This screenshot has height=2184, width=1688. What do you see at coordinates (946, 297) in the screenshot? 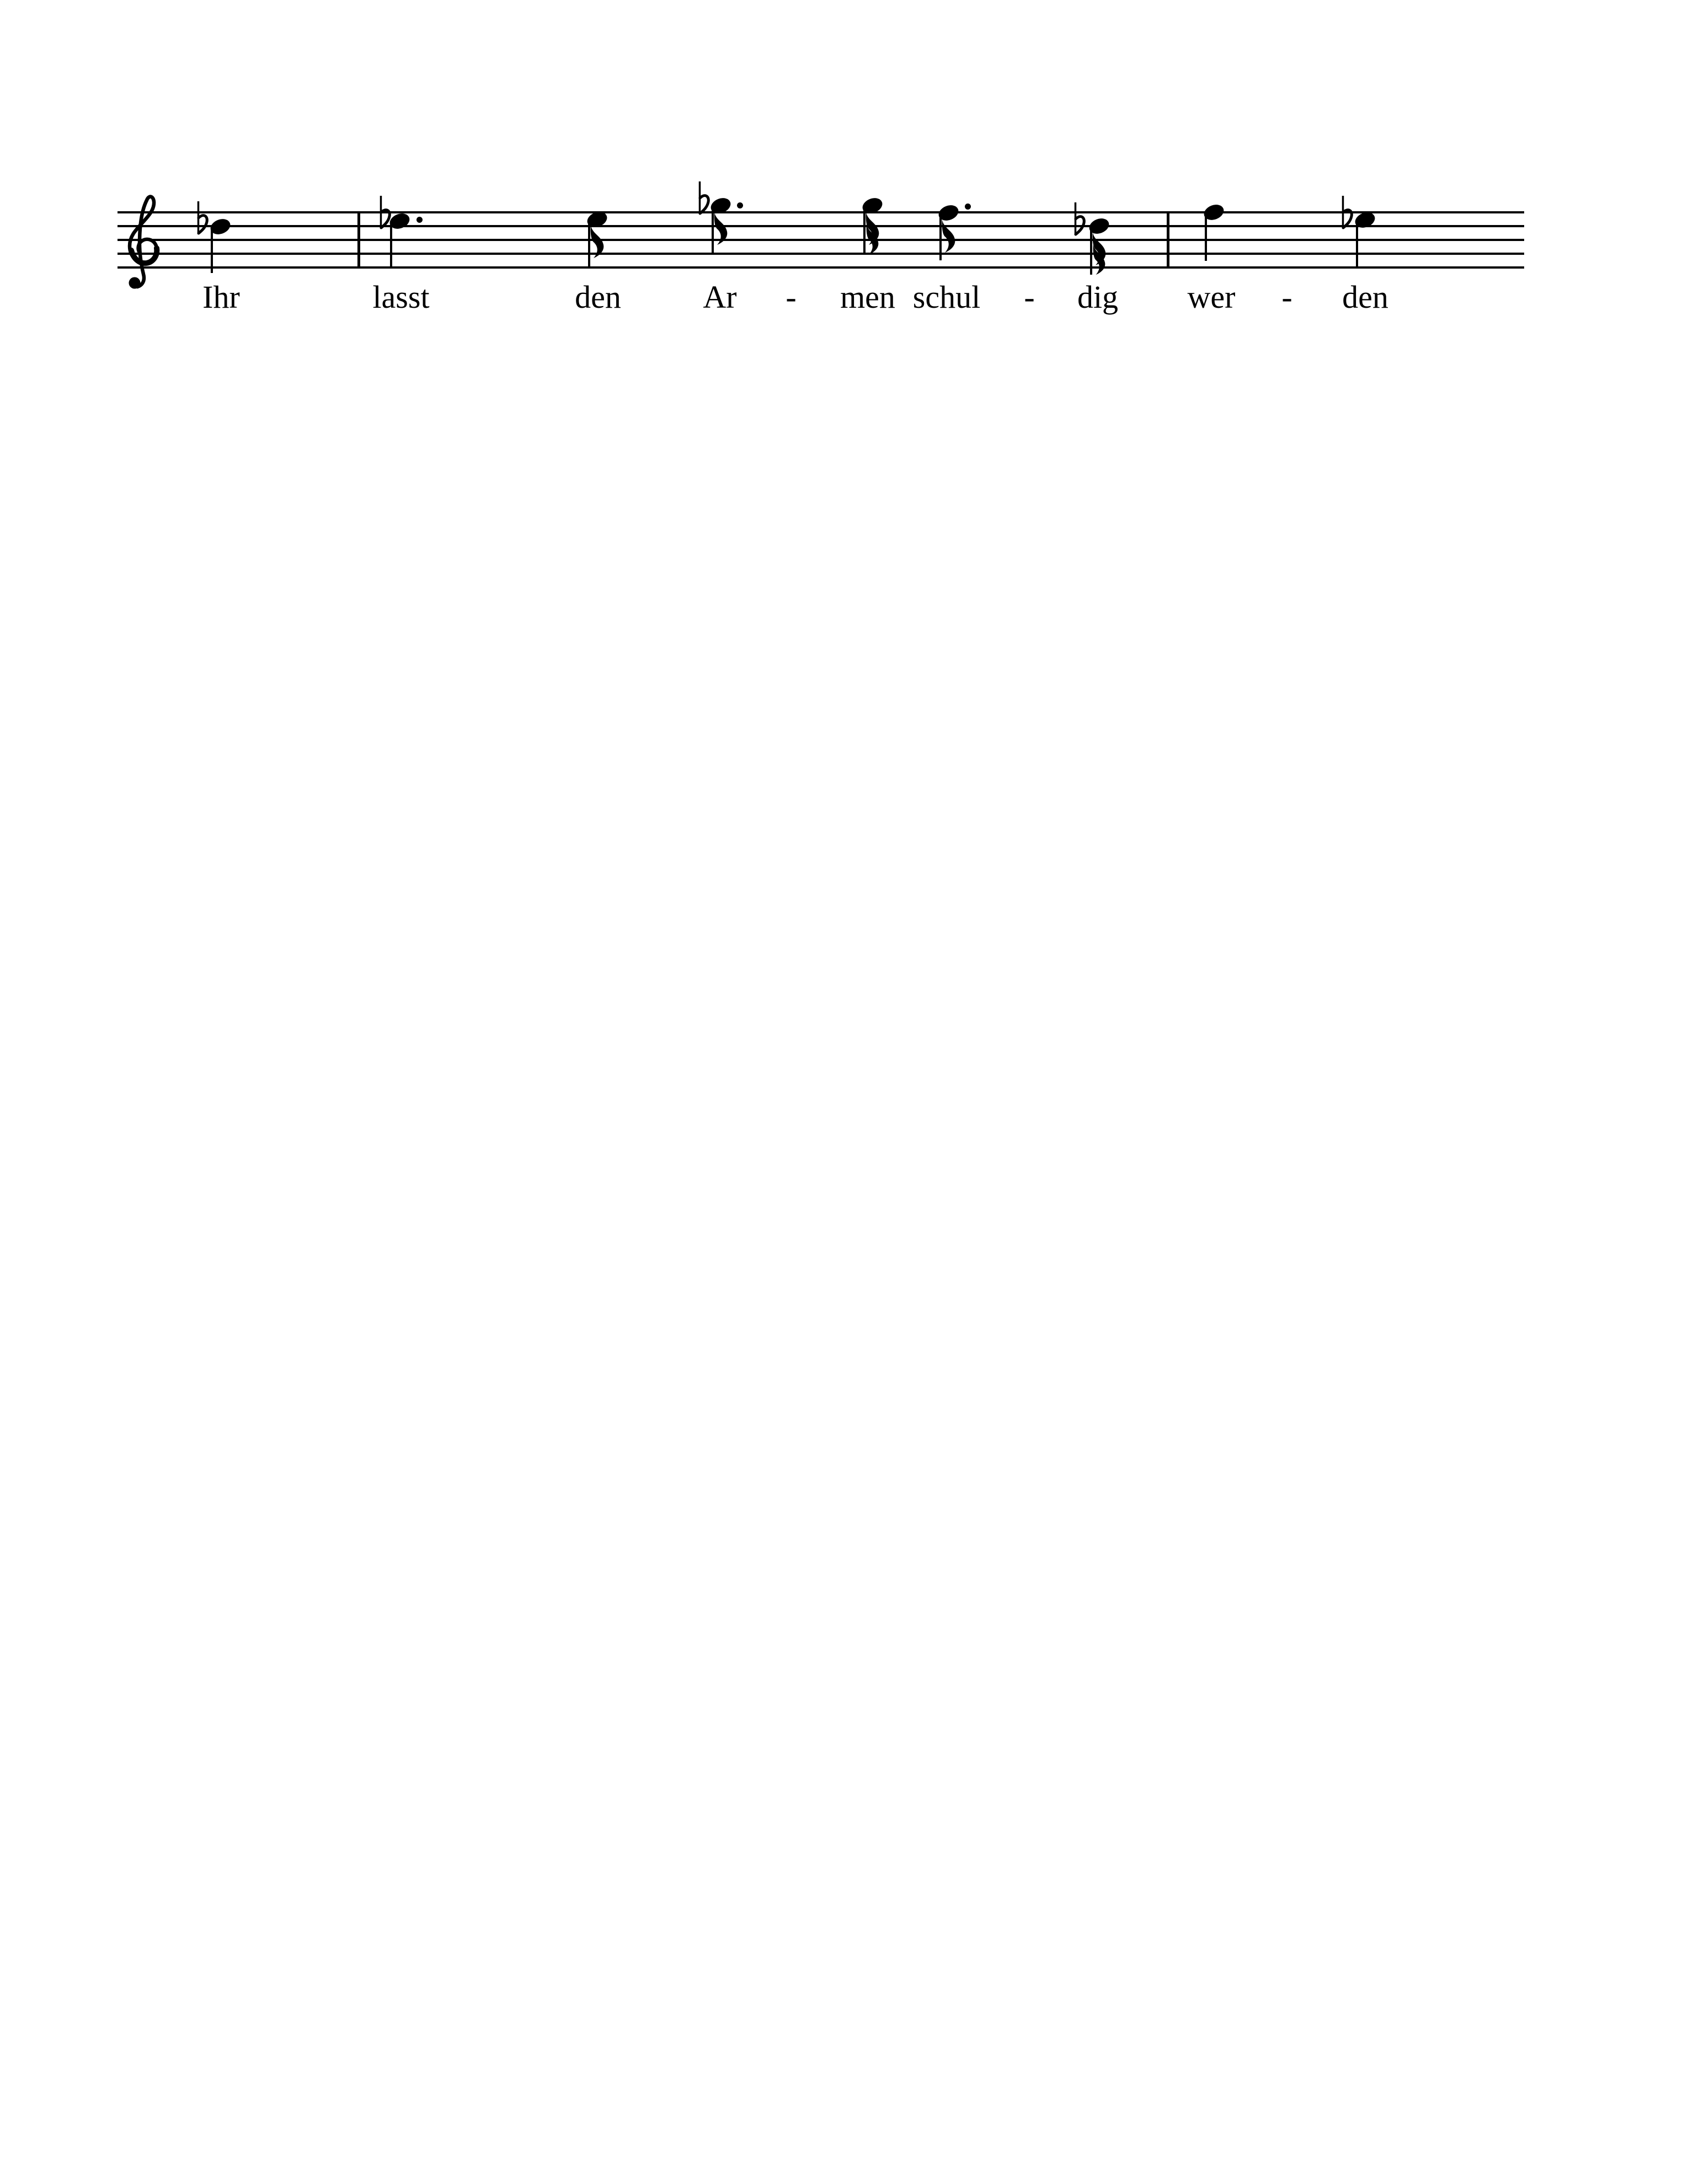
I see `lyric-syllable: schul` at bounding box center [946, 297].